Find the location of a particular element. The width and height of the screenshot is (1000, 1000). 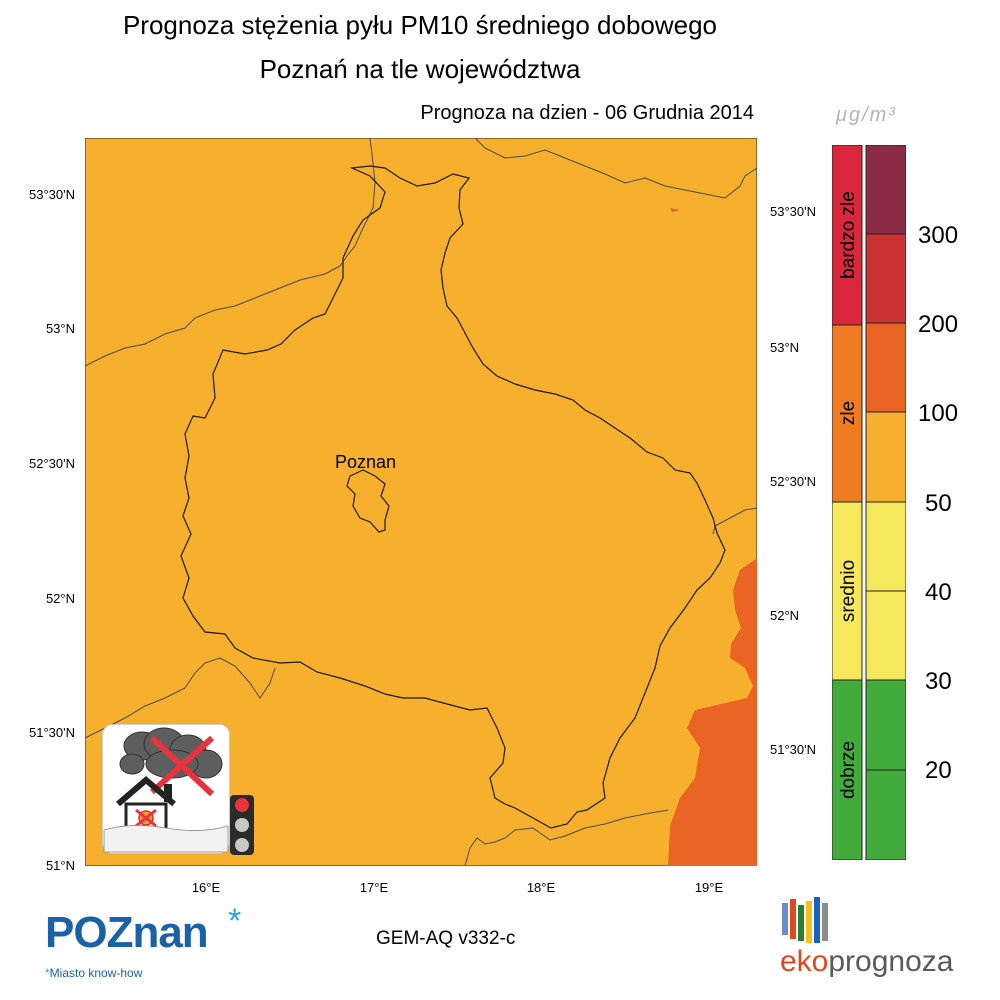

lat-label-right: 53°N is located at coordinates (785, 347).